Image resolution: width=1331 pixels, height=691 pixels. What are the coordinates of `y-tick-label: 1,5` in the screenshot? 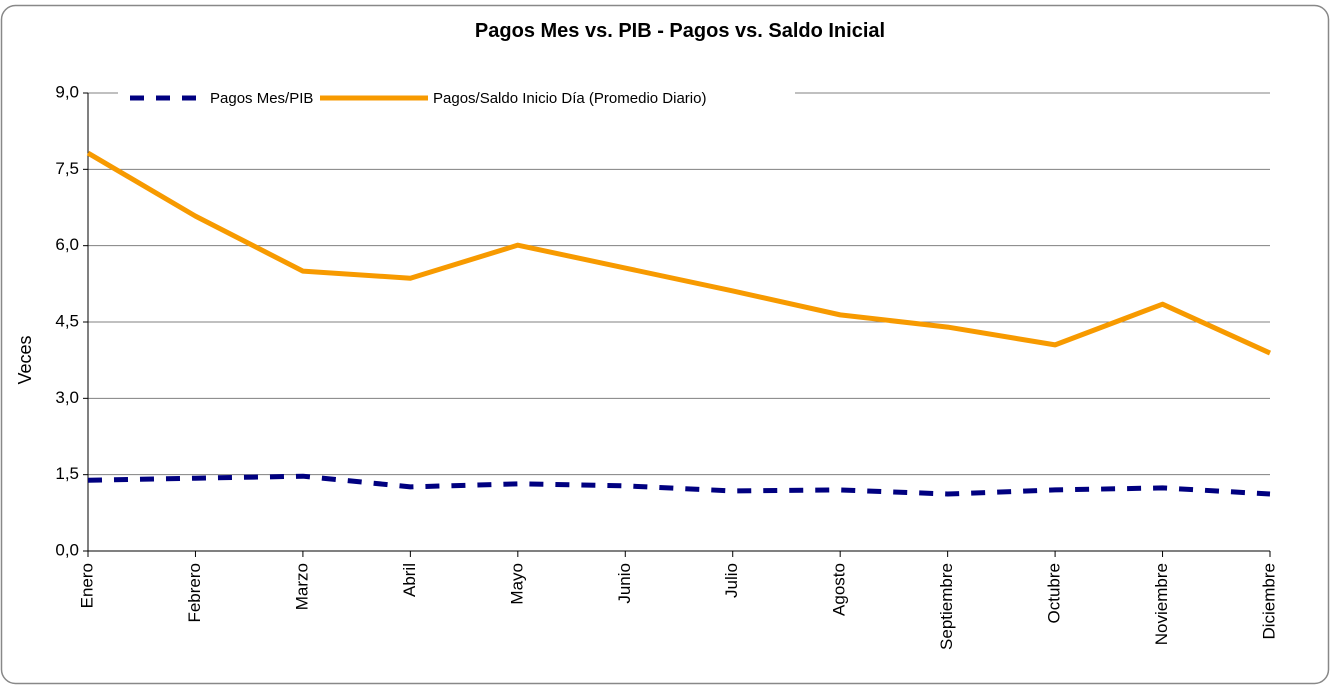 It's located at (67, 473).